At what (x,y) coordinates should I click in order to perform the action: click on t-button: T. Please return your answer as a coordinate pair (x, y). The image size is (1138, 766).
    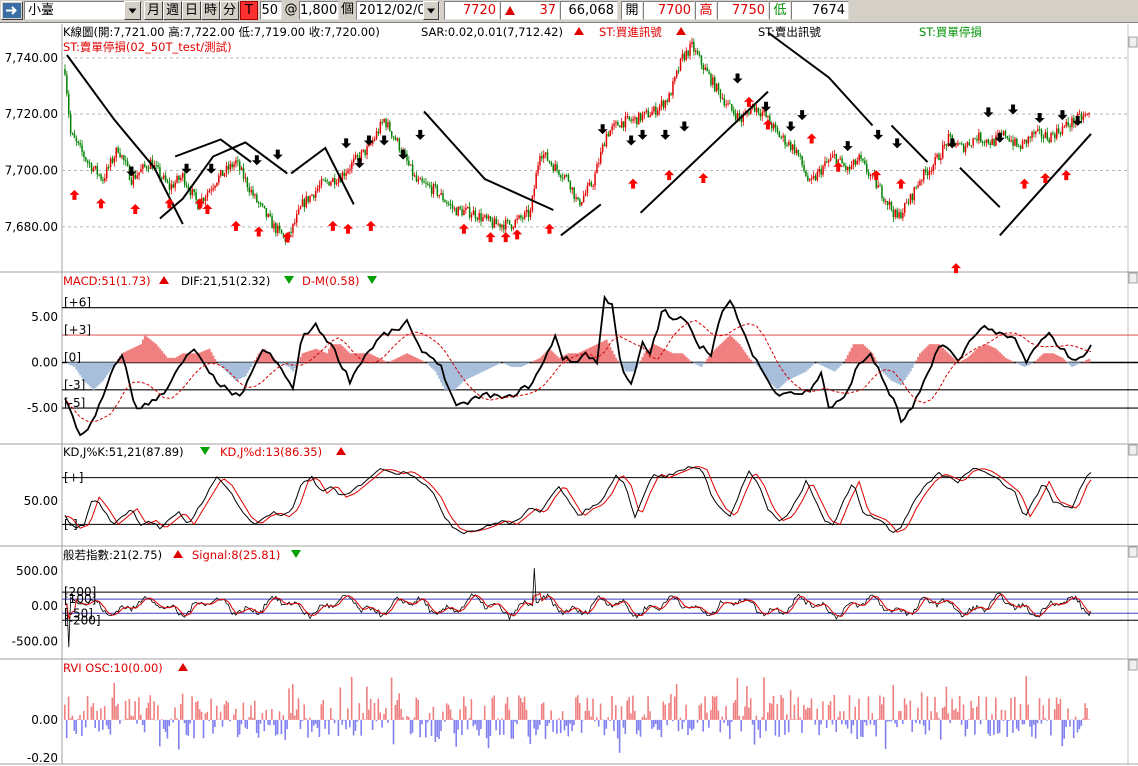
    Looking at the image, I should click on (249, 10).